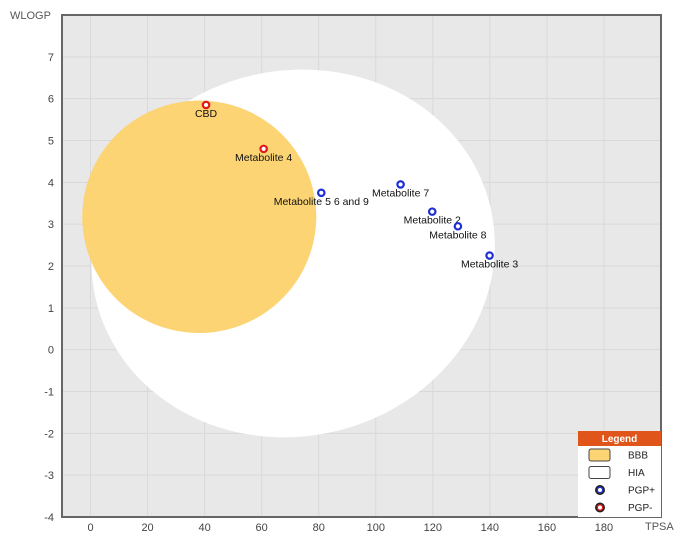  Describe the element at coordinates (49, 393) in the screenshot. I see `y-tick-label: -1` at that location.